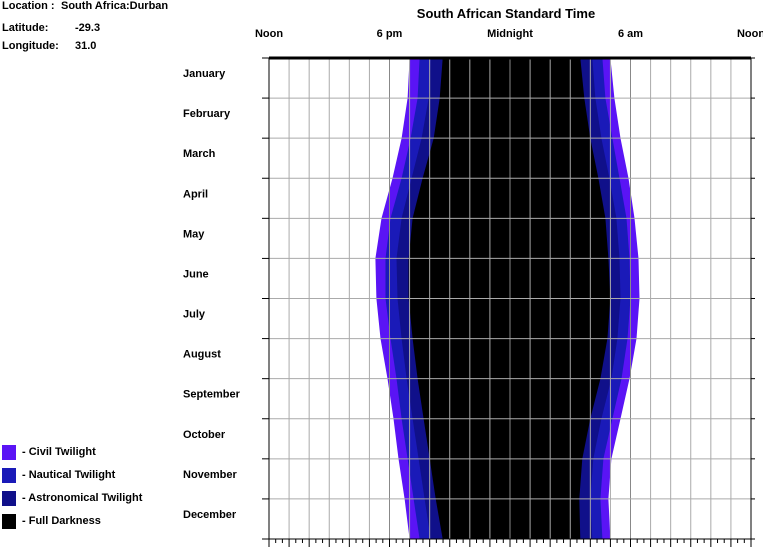  What do you see at coordinates (210, 475) in the screenshot?
I see `month-label: November` at bounding box center [210, 475].